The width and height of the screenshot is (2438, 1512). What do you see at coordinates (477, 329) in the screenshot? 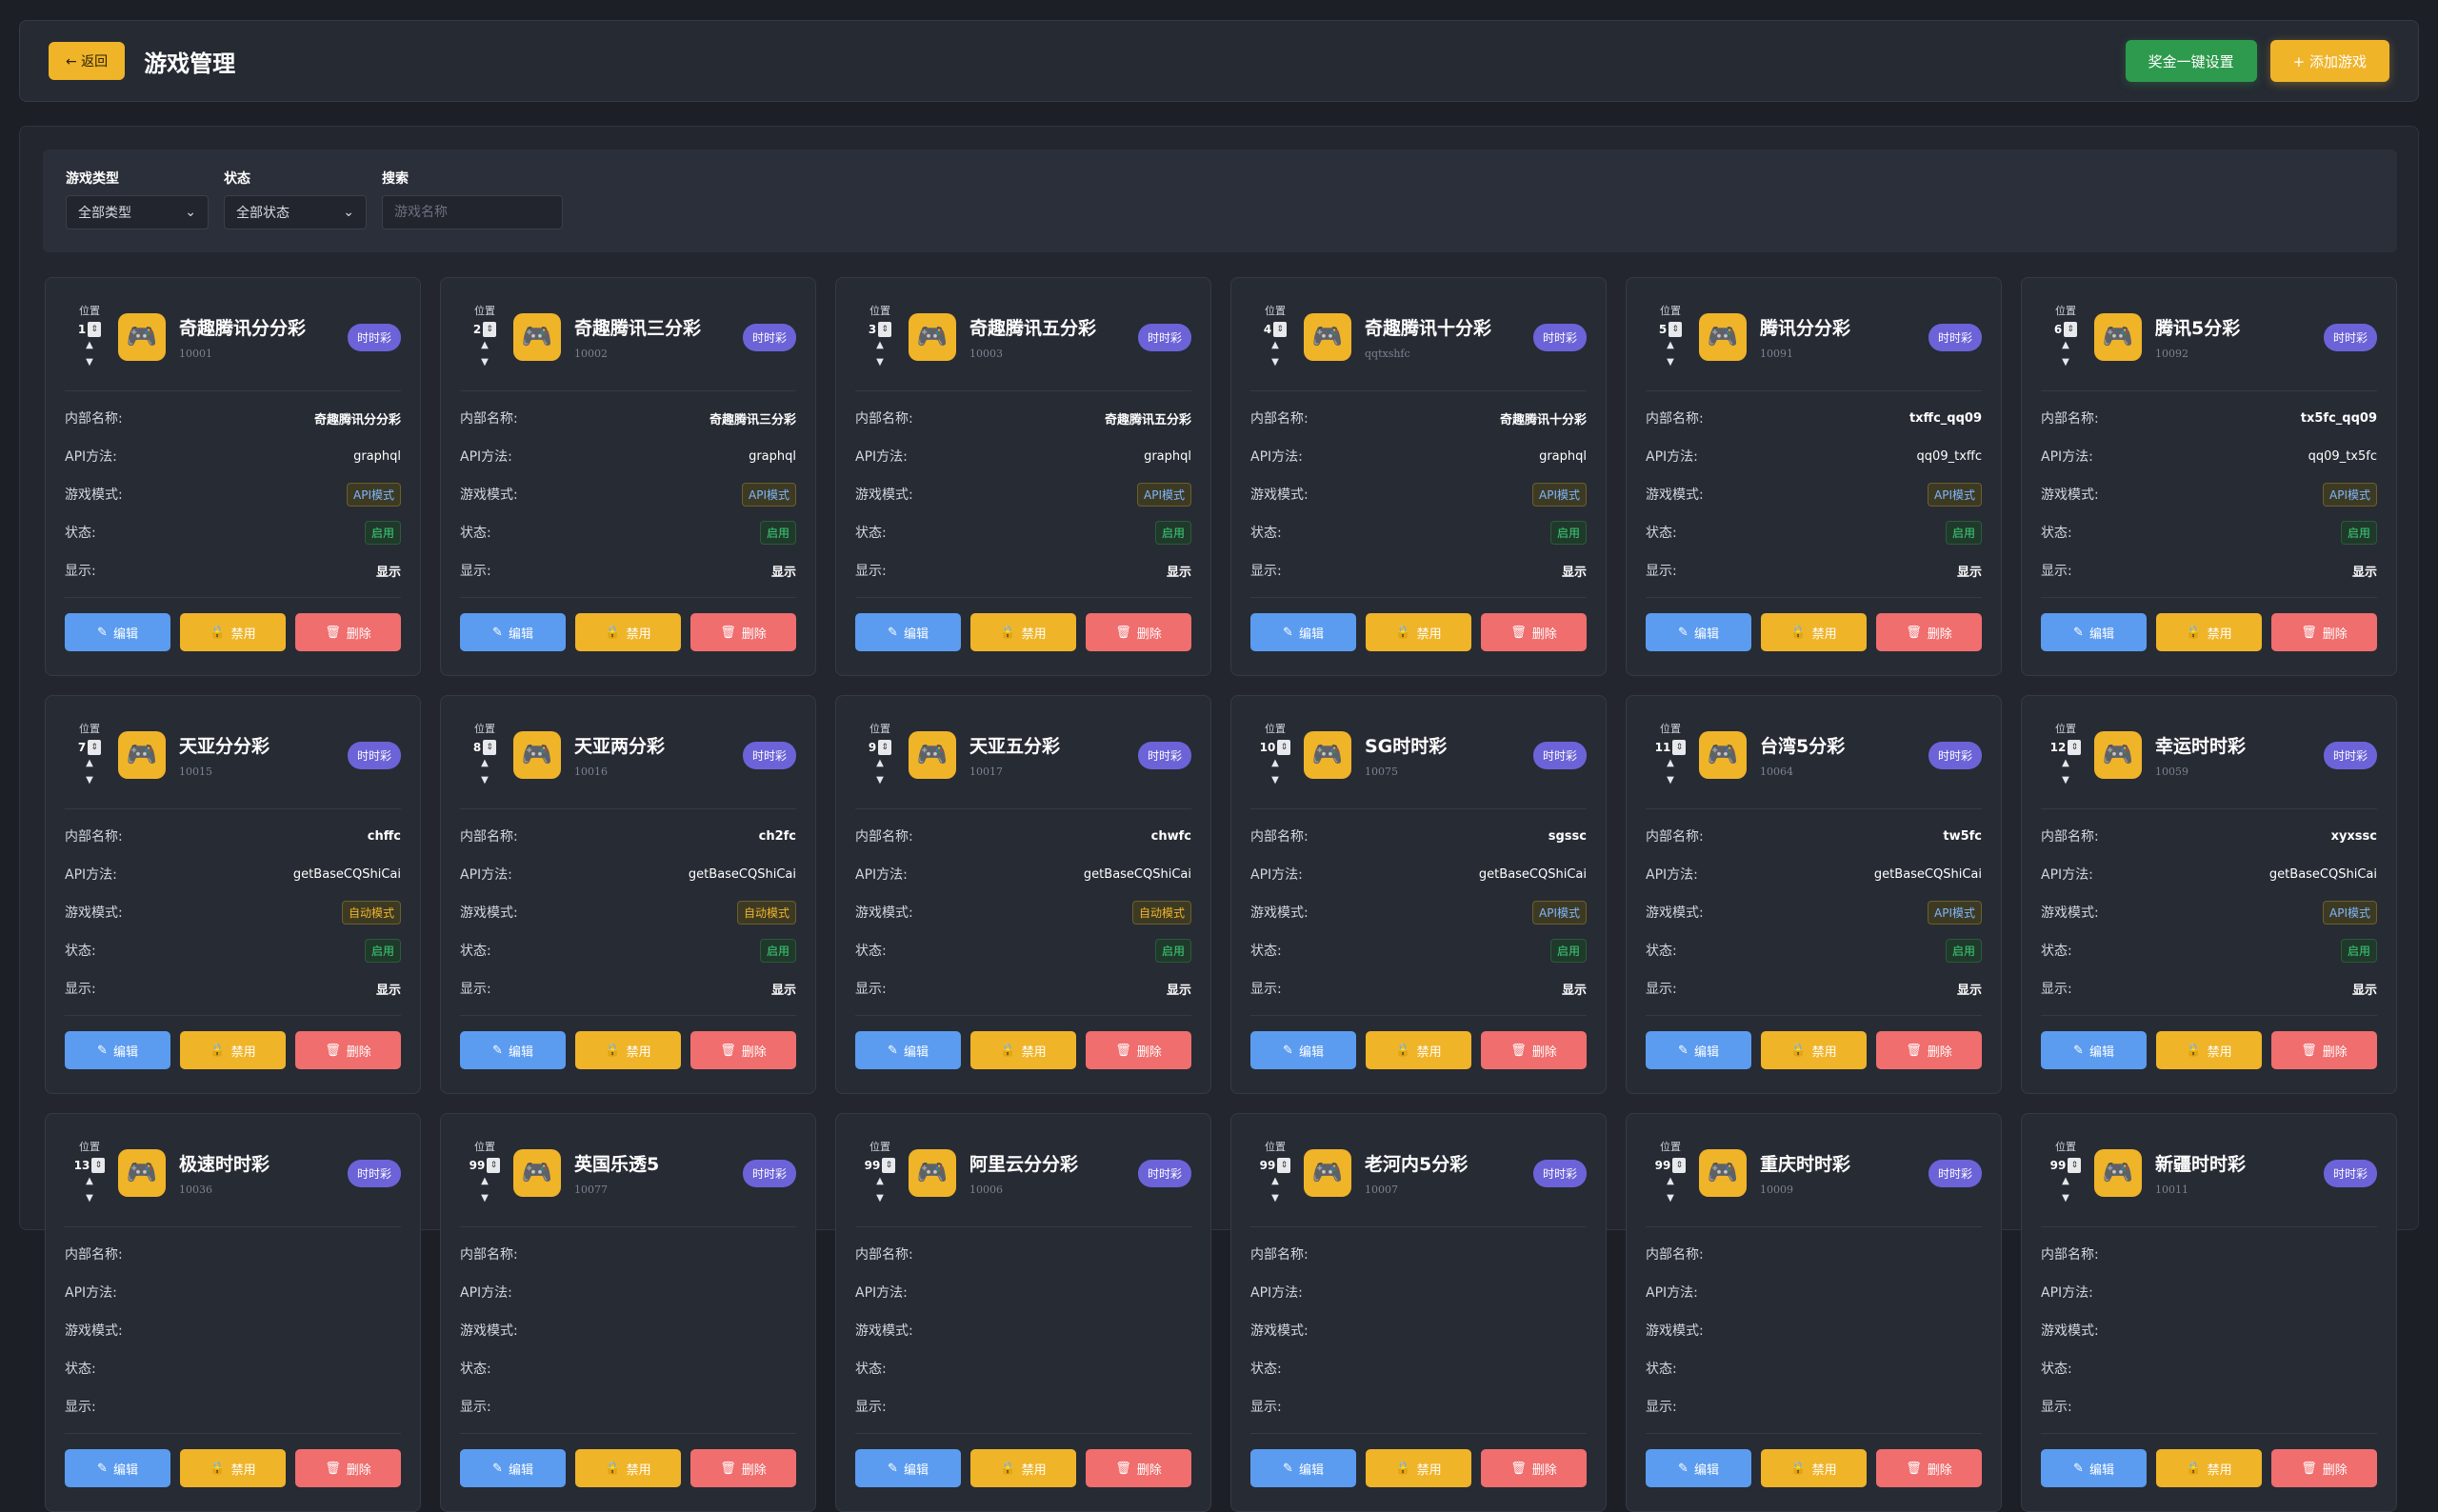
I see `position-value: 2` at bounding box center [477, 329].